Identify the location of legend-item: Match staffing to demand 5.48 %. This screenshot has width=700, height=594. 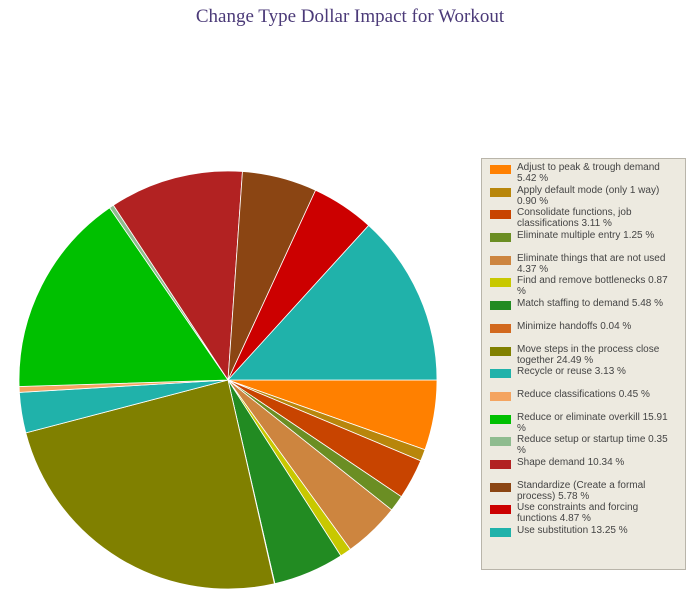
(584, 309).